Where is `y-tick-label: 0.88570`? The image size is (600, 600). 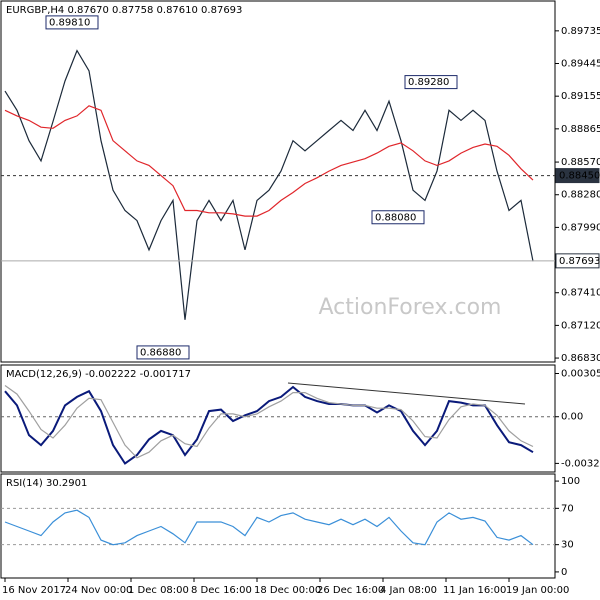
y-tick-label: 0.88570 is located at coordinates (580, 162).